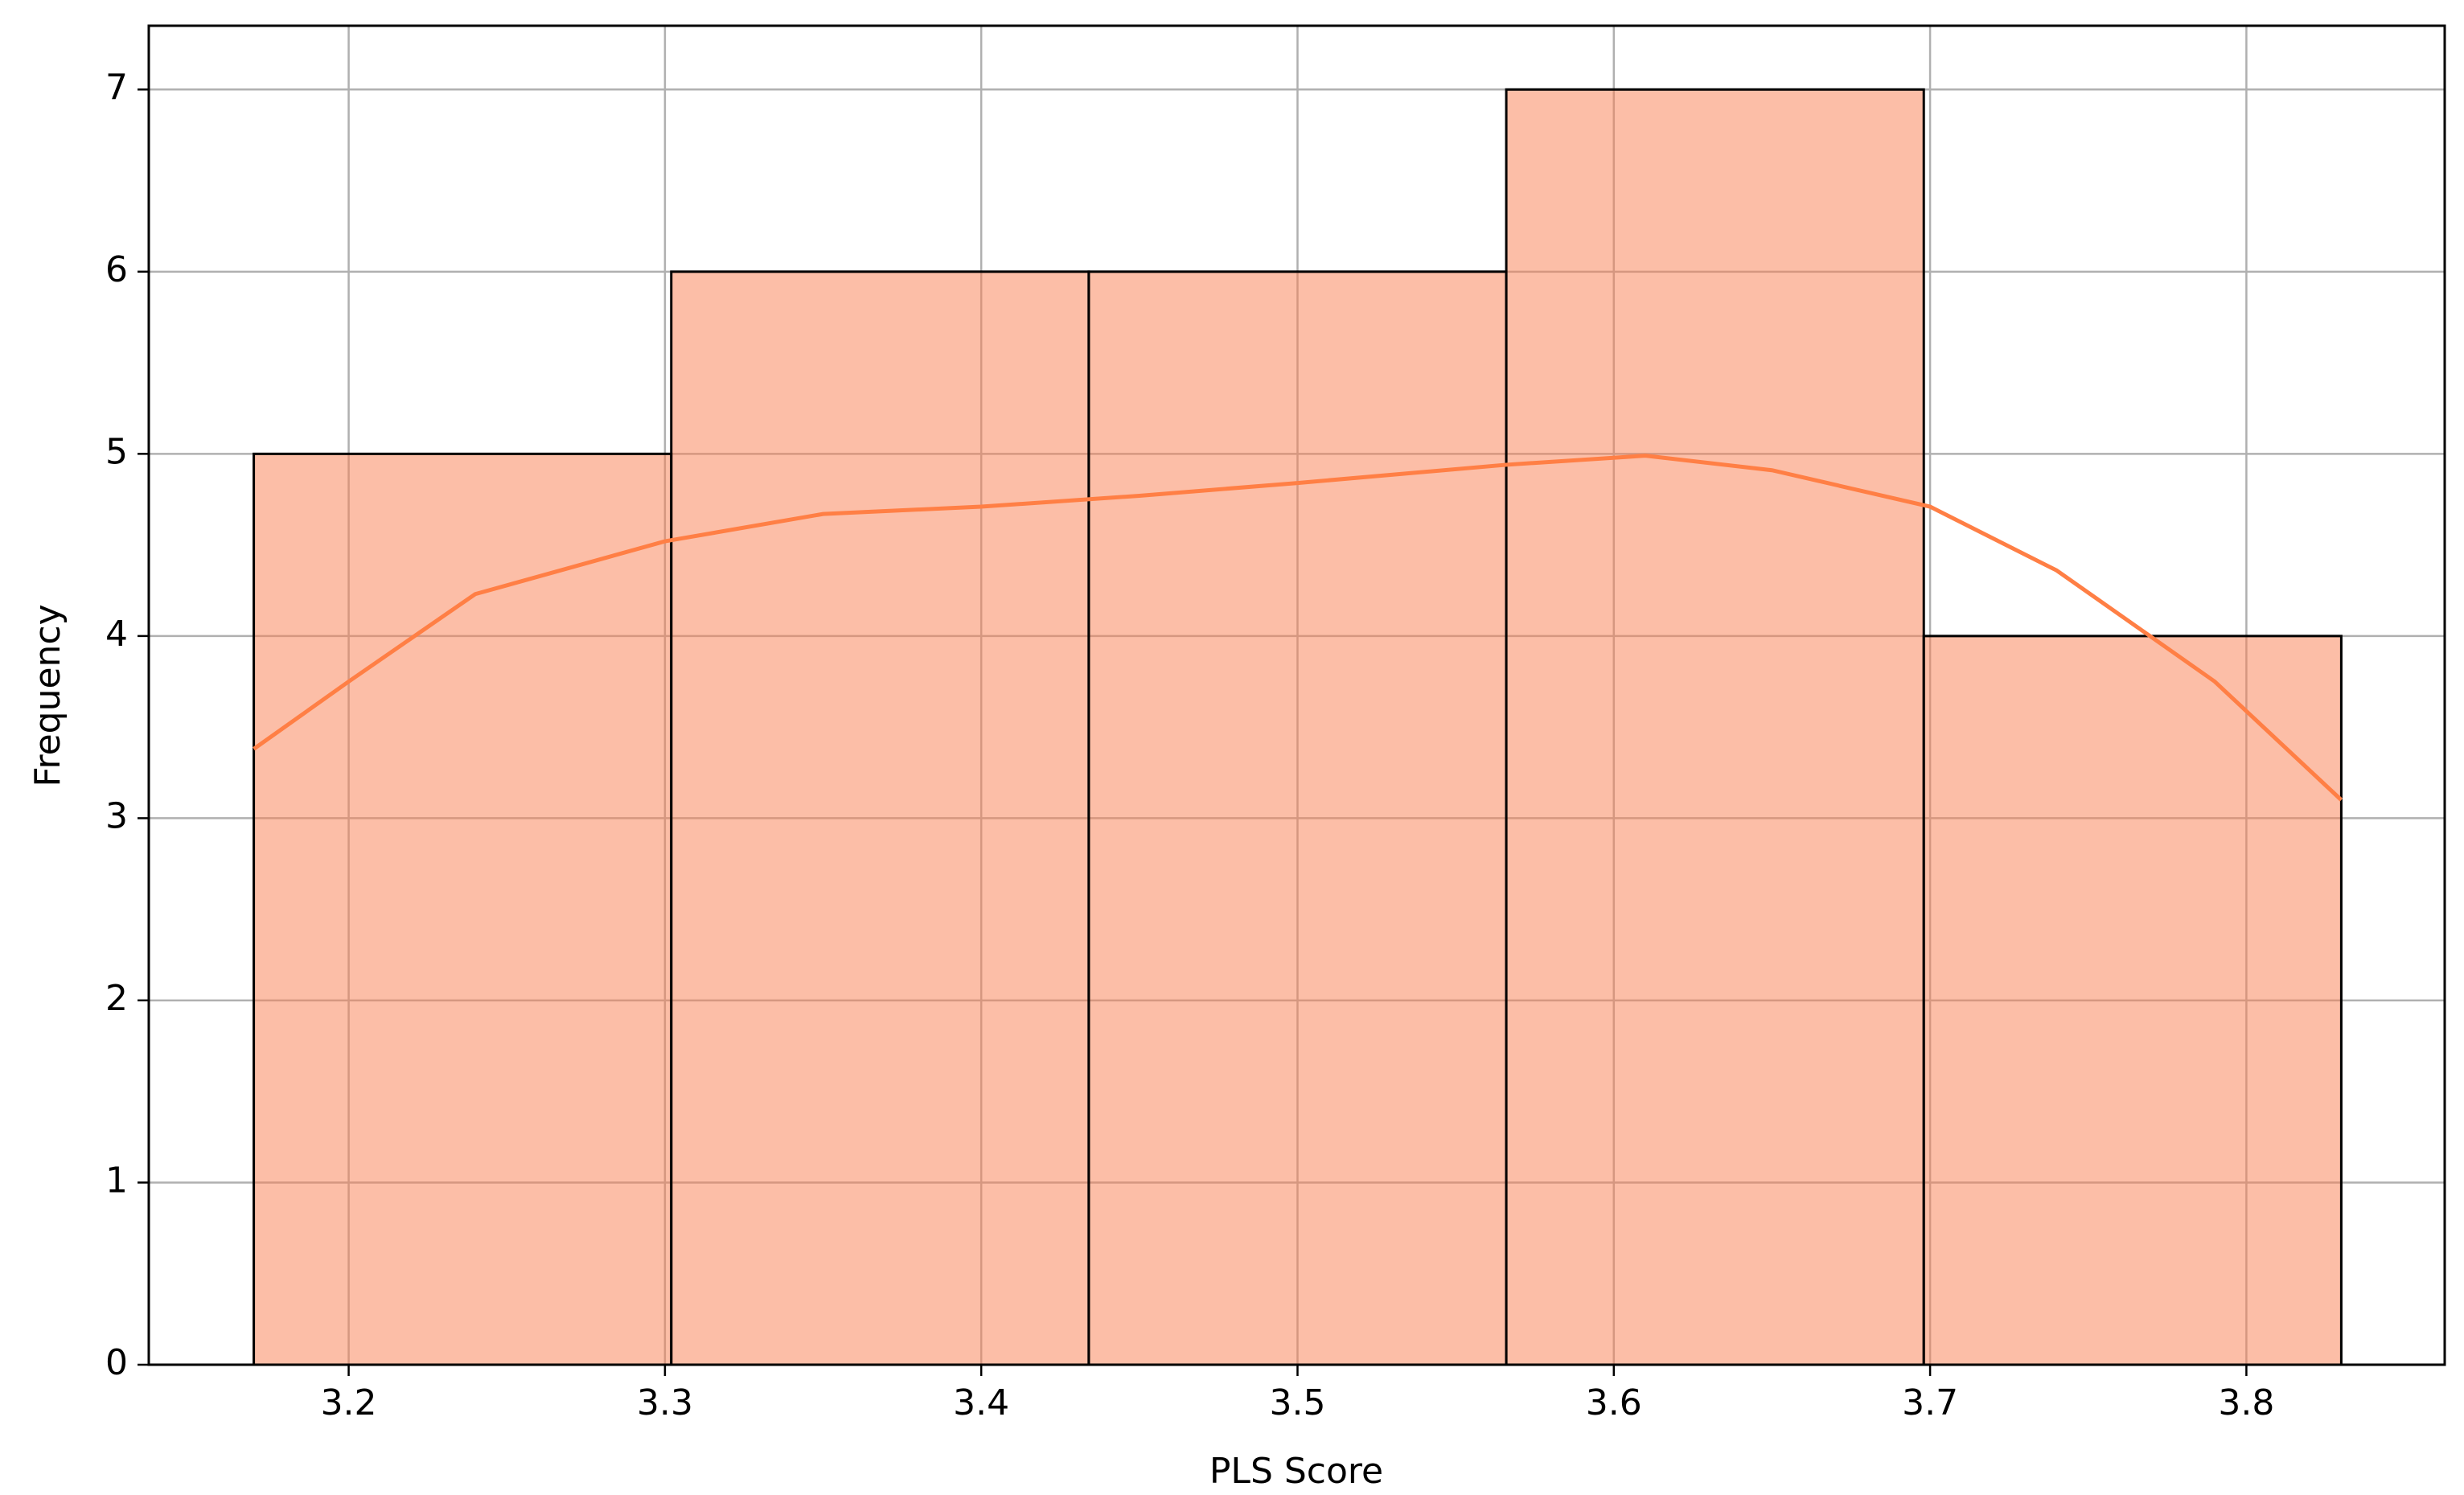 This screenshot has height=1495, width=2464. Describe the element at coordinates (116, 1362) in the screenshot. I see `y-tick-label: 0` at that location.